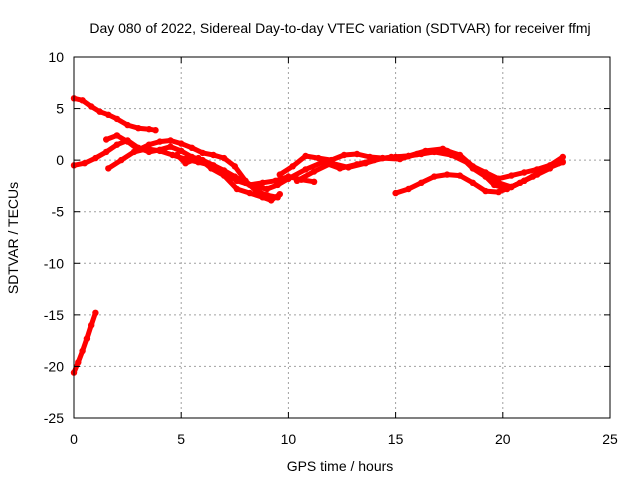 The image size is (640, 480). I want to click on y-tick-label: 0, so click(60, 160).